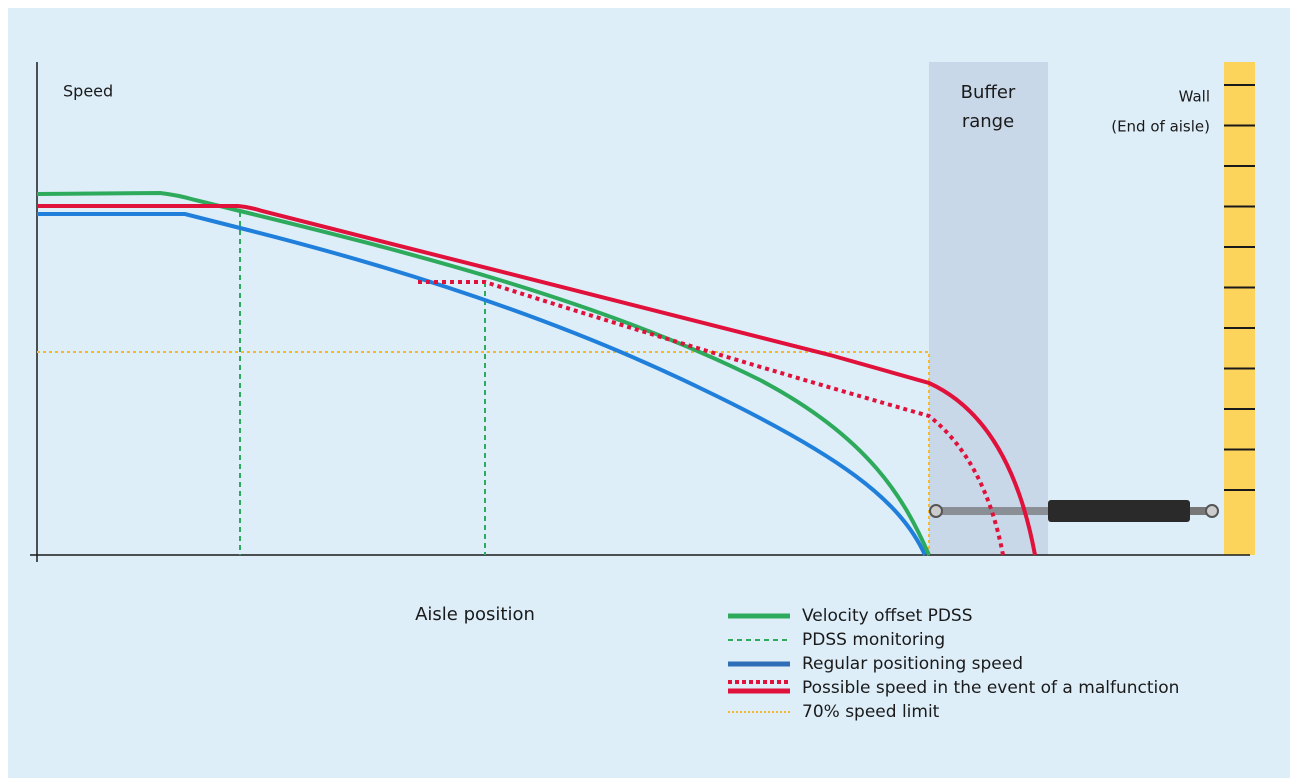 The width and height of the screenshot is (1290, 778). Describe the element at coordinates (988, 121) in the screenshot. I see `buffer-label: range` at that location.